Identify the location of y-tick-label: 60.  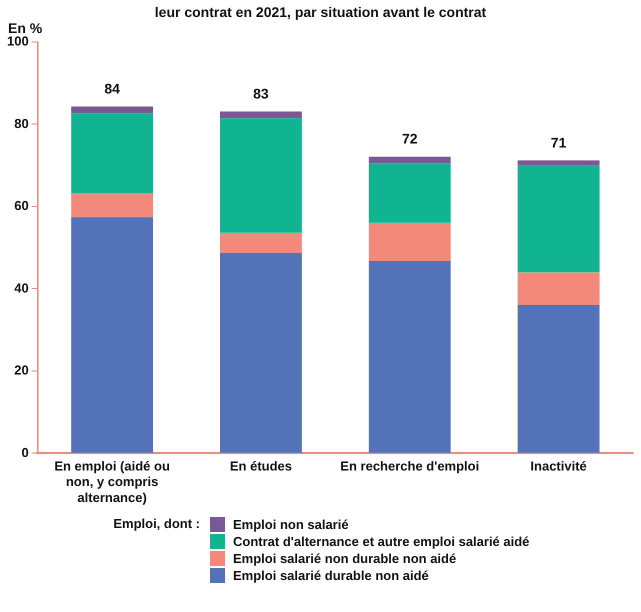
(21, 206).